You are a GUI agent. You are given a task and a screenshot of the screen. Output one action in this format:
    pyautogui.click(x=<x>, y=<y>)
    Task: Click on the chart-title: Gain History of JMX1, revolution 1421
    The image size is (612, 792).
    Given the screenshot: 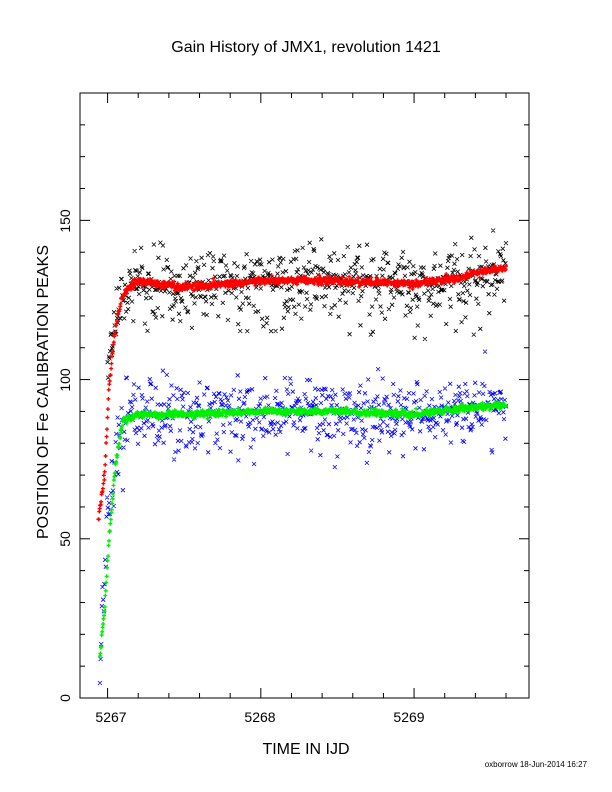 What is the action you would take?
    pyautogui.click(x=306, y=47)
    